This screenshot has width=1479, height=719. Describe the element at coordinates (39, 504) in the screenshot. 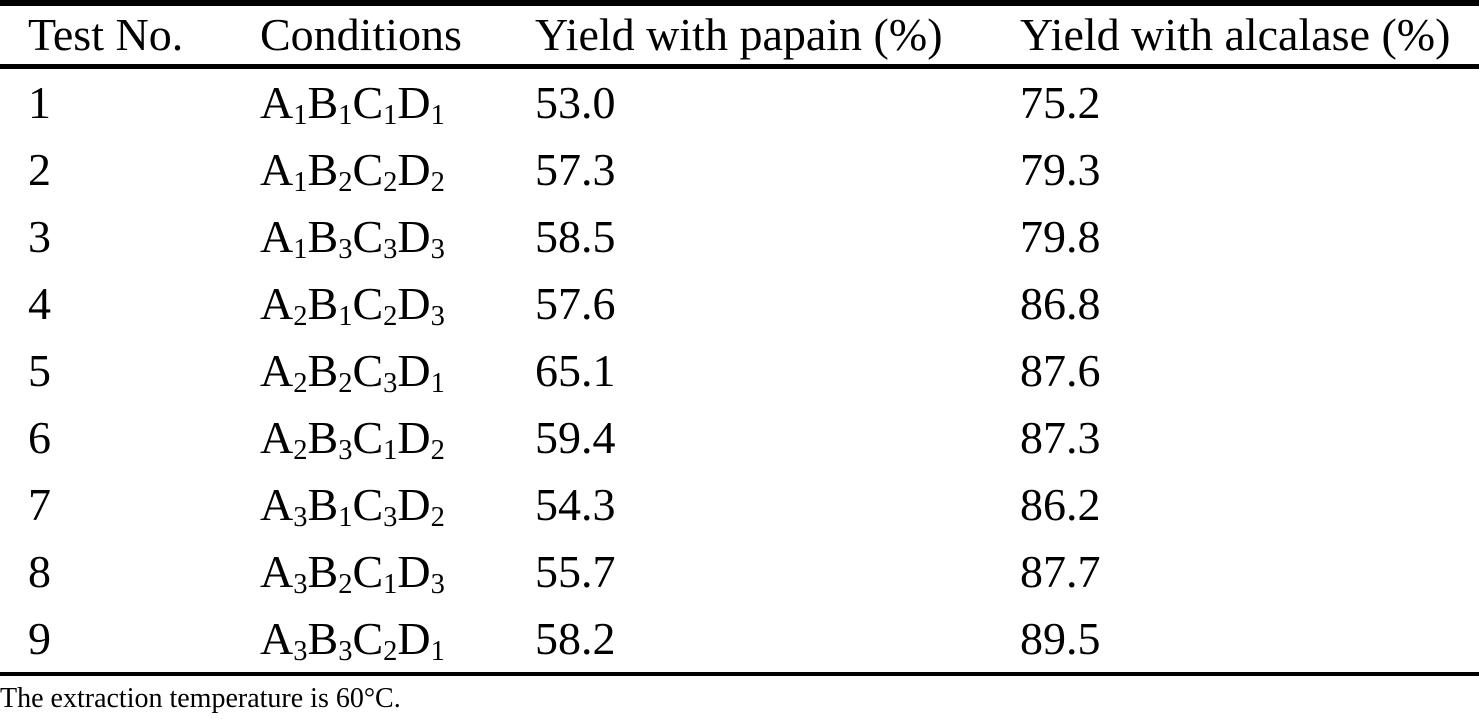

I see `cell-test-no: 7` at that location.